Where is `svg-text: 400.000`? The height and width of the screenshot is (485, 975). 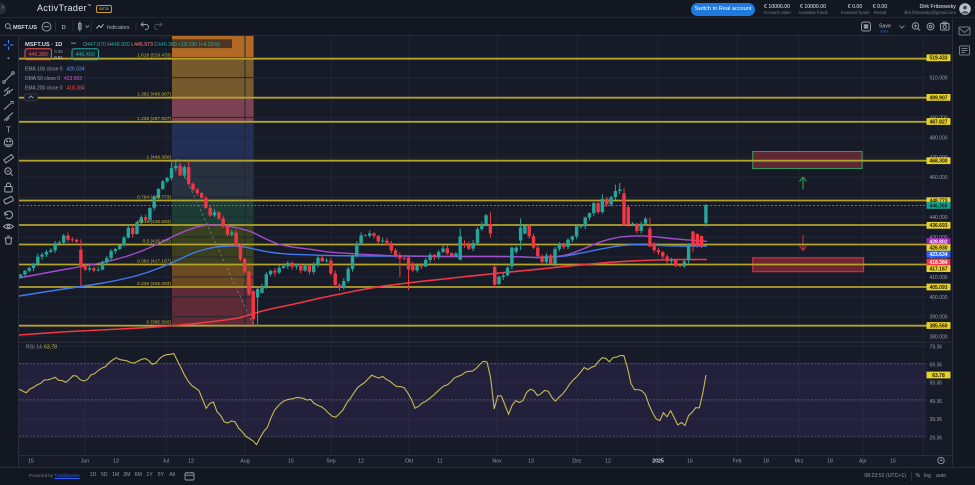
svg-text: 400.000 is located at coordinates (939, 298).